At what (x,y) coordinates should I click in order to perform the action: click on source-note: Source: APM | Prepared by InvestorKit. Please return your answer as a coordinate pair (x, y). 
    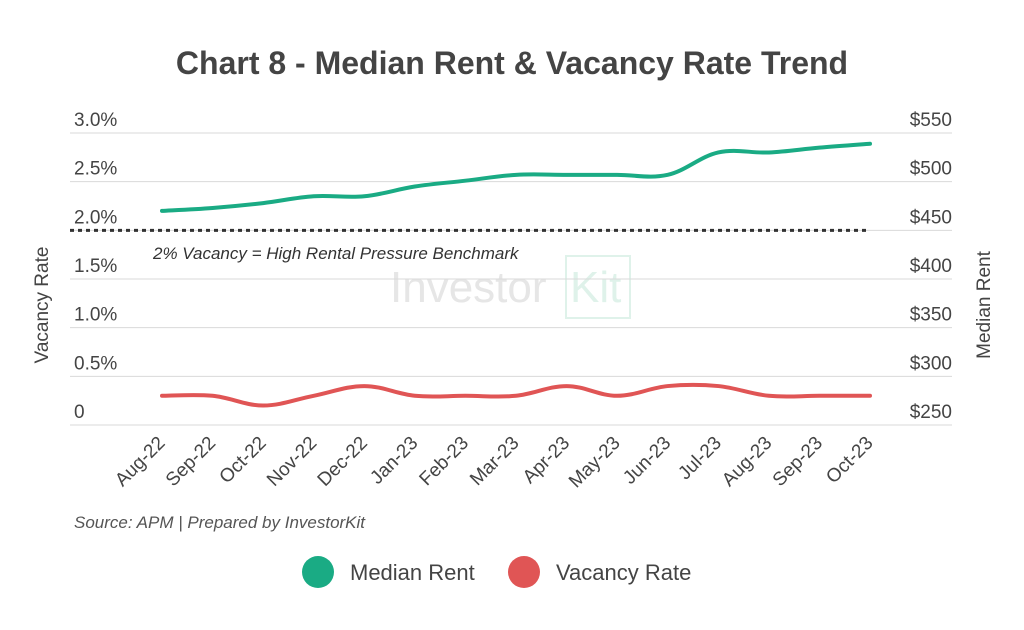
    Looking at the image, I should click on (220, 522).